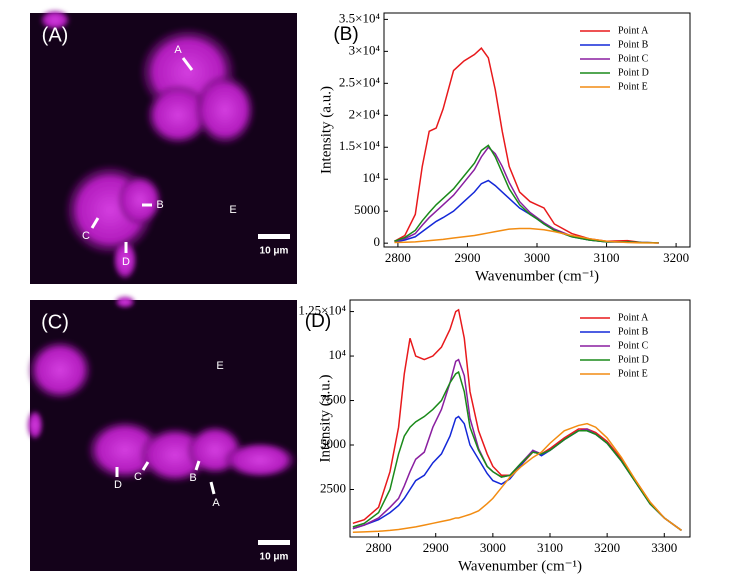 Image resolution: width=744 pixels, height=584 pixels. I want to click on panel-label: (B), so click(345, 34).